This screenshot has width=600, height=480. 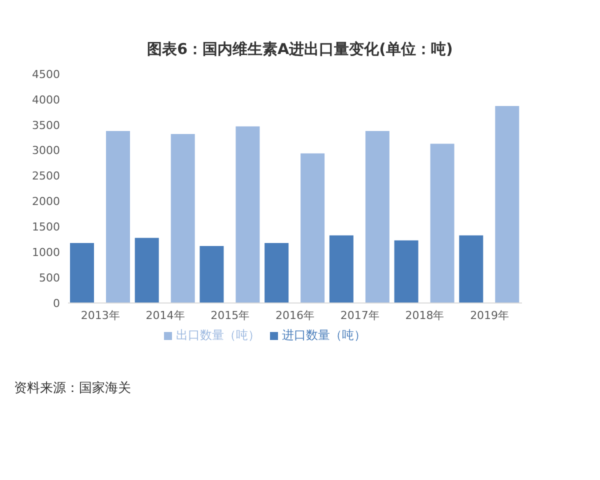 What do you see at coordinates (46, 74) in the screenshot?
I see `y-tick-label: 4500` at bounding box center [46, 74].